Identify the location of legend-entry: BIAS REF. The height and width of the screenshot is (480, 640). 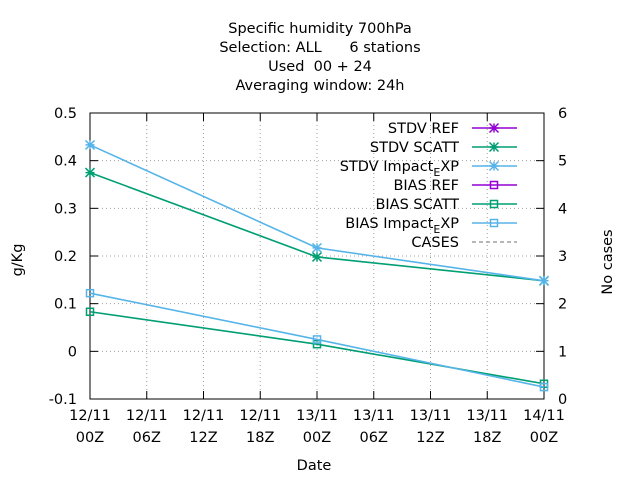
(455, 186).